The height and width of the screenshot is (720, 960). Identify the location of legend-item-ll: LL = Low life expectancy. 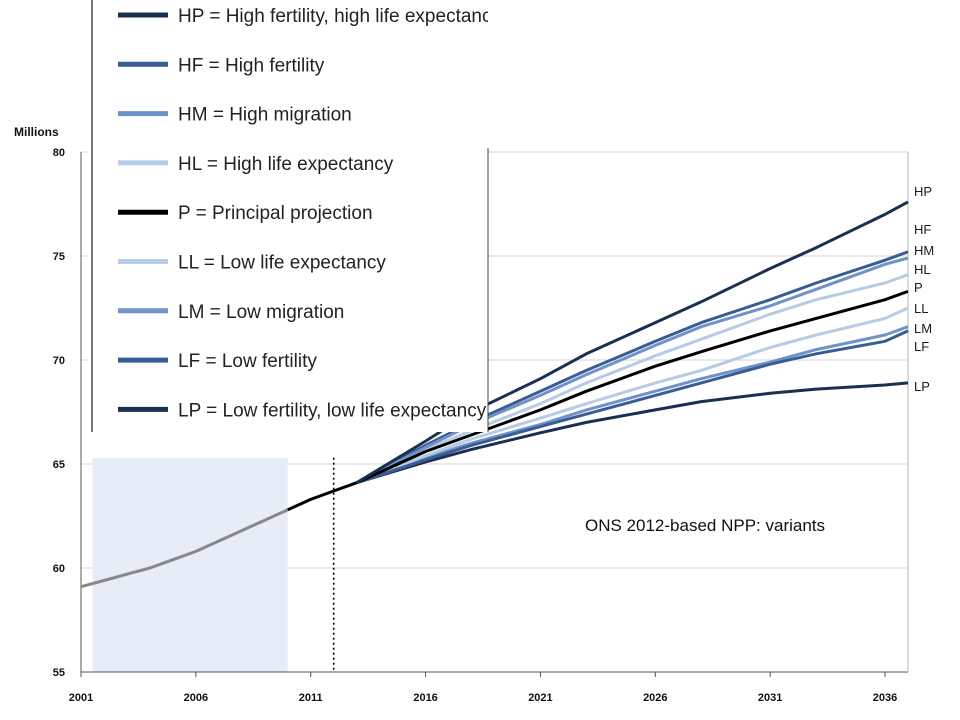
(252, 263).